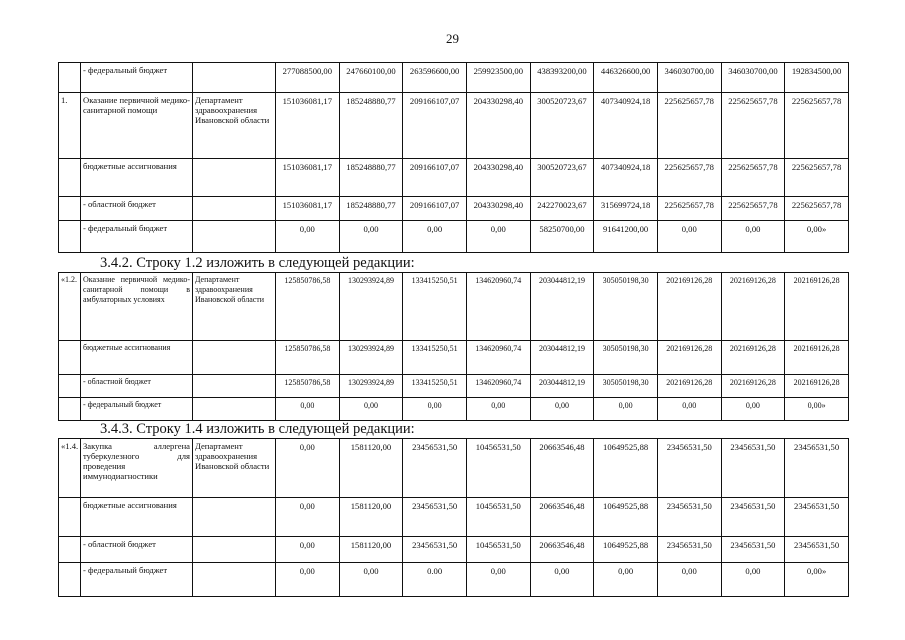  I want to click on value-cell: 242270023,67, so click(562, 208).